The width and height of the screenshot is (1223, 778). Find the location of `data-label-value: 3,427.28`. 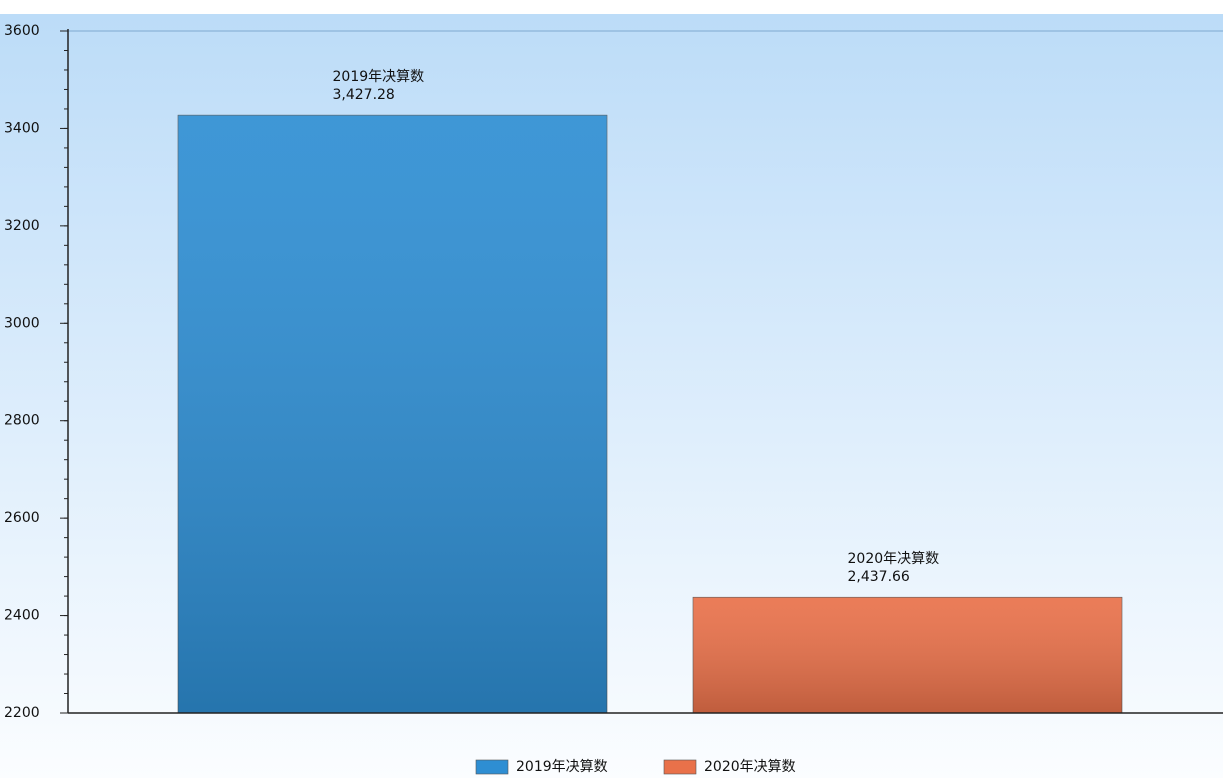

data-label-value: 3,427.28 is located at coordinates (364, 95).